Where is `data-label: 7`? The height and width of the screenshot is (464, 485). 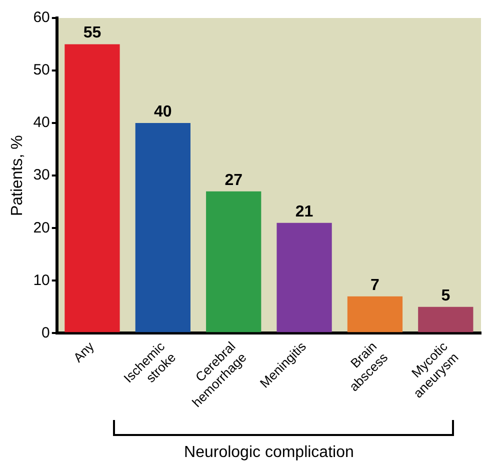 data-label: 7 is located at coordinates (375, 285).